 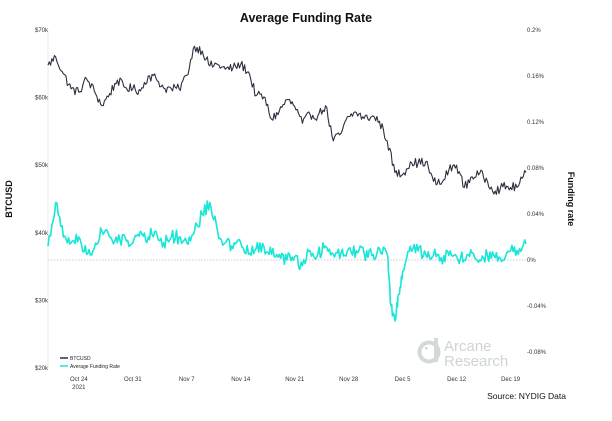 What do you see at coordinates (536, 77) in the screenshot?
I see `right-tick-label: 0.16%` at bounding box center [536, 77].